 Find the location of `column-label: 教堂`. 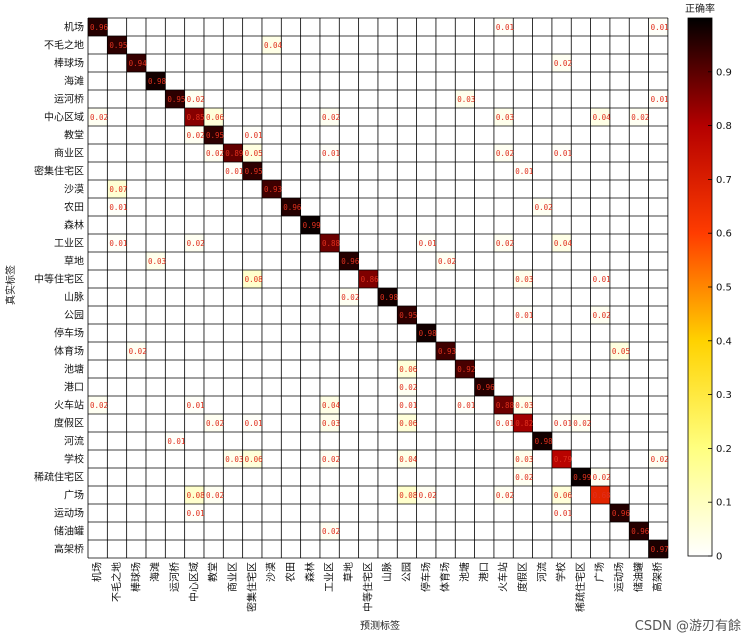

column-label: 教堂 is located at coordinates (213, 572).